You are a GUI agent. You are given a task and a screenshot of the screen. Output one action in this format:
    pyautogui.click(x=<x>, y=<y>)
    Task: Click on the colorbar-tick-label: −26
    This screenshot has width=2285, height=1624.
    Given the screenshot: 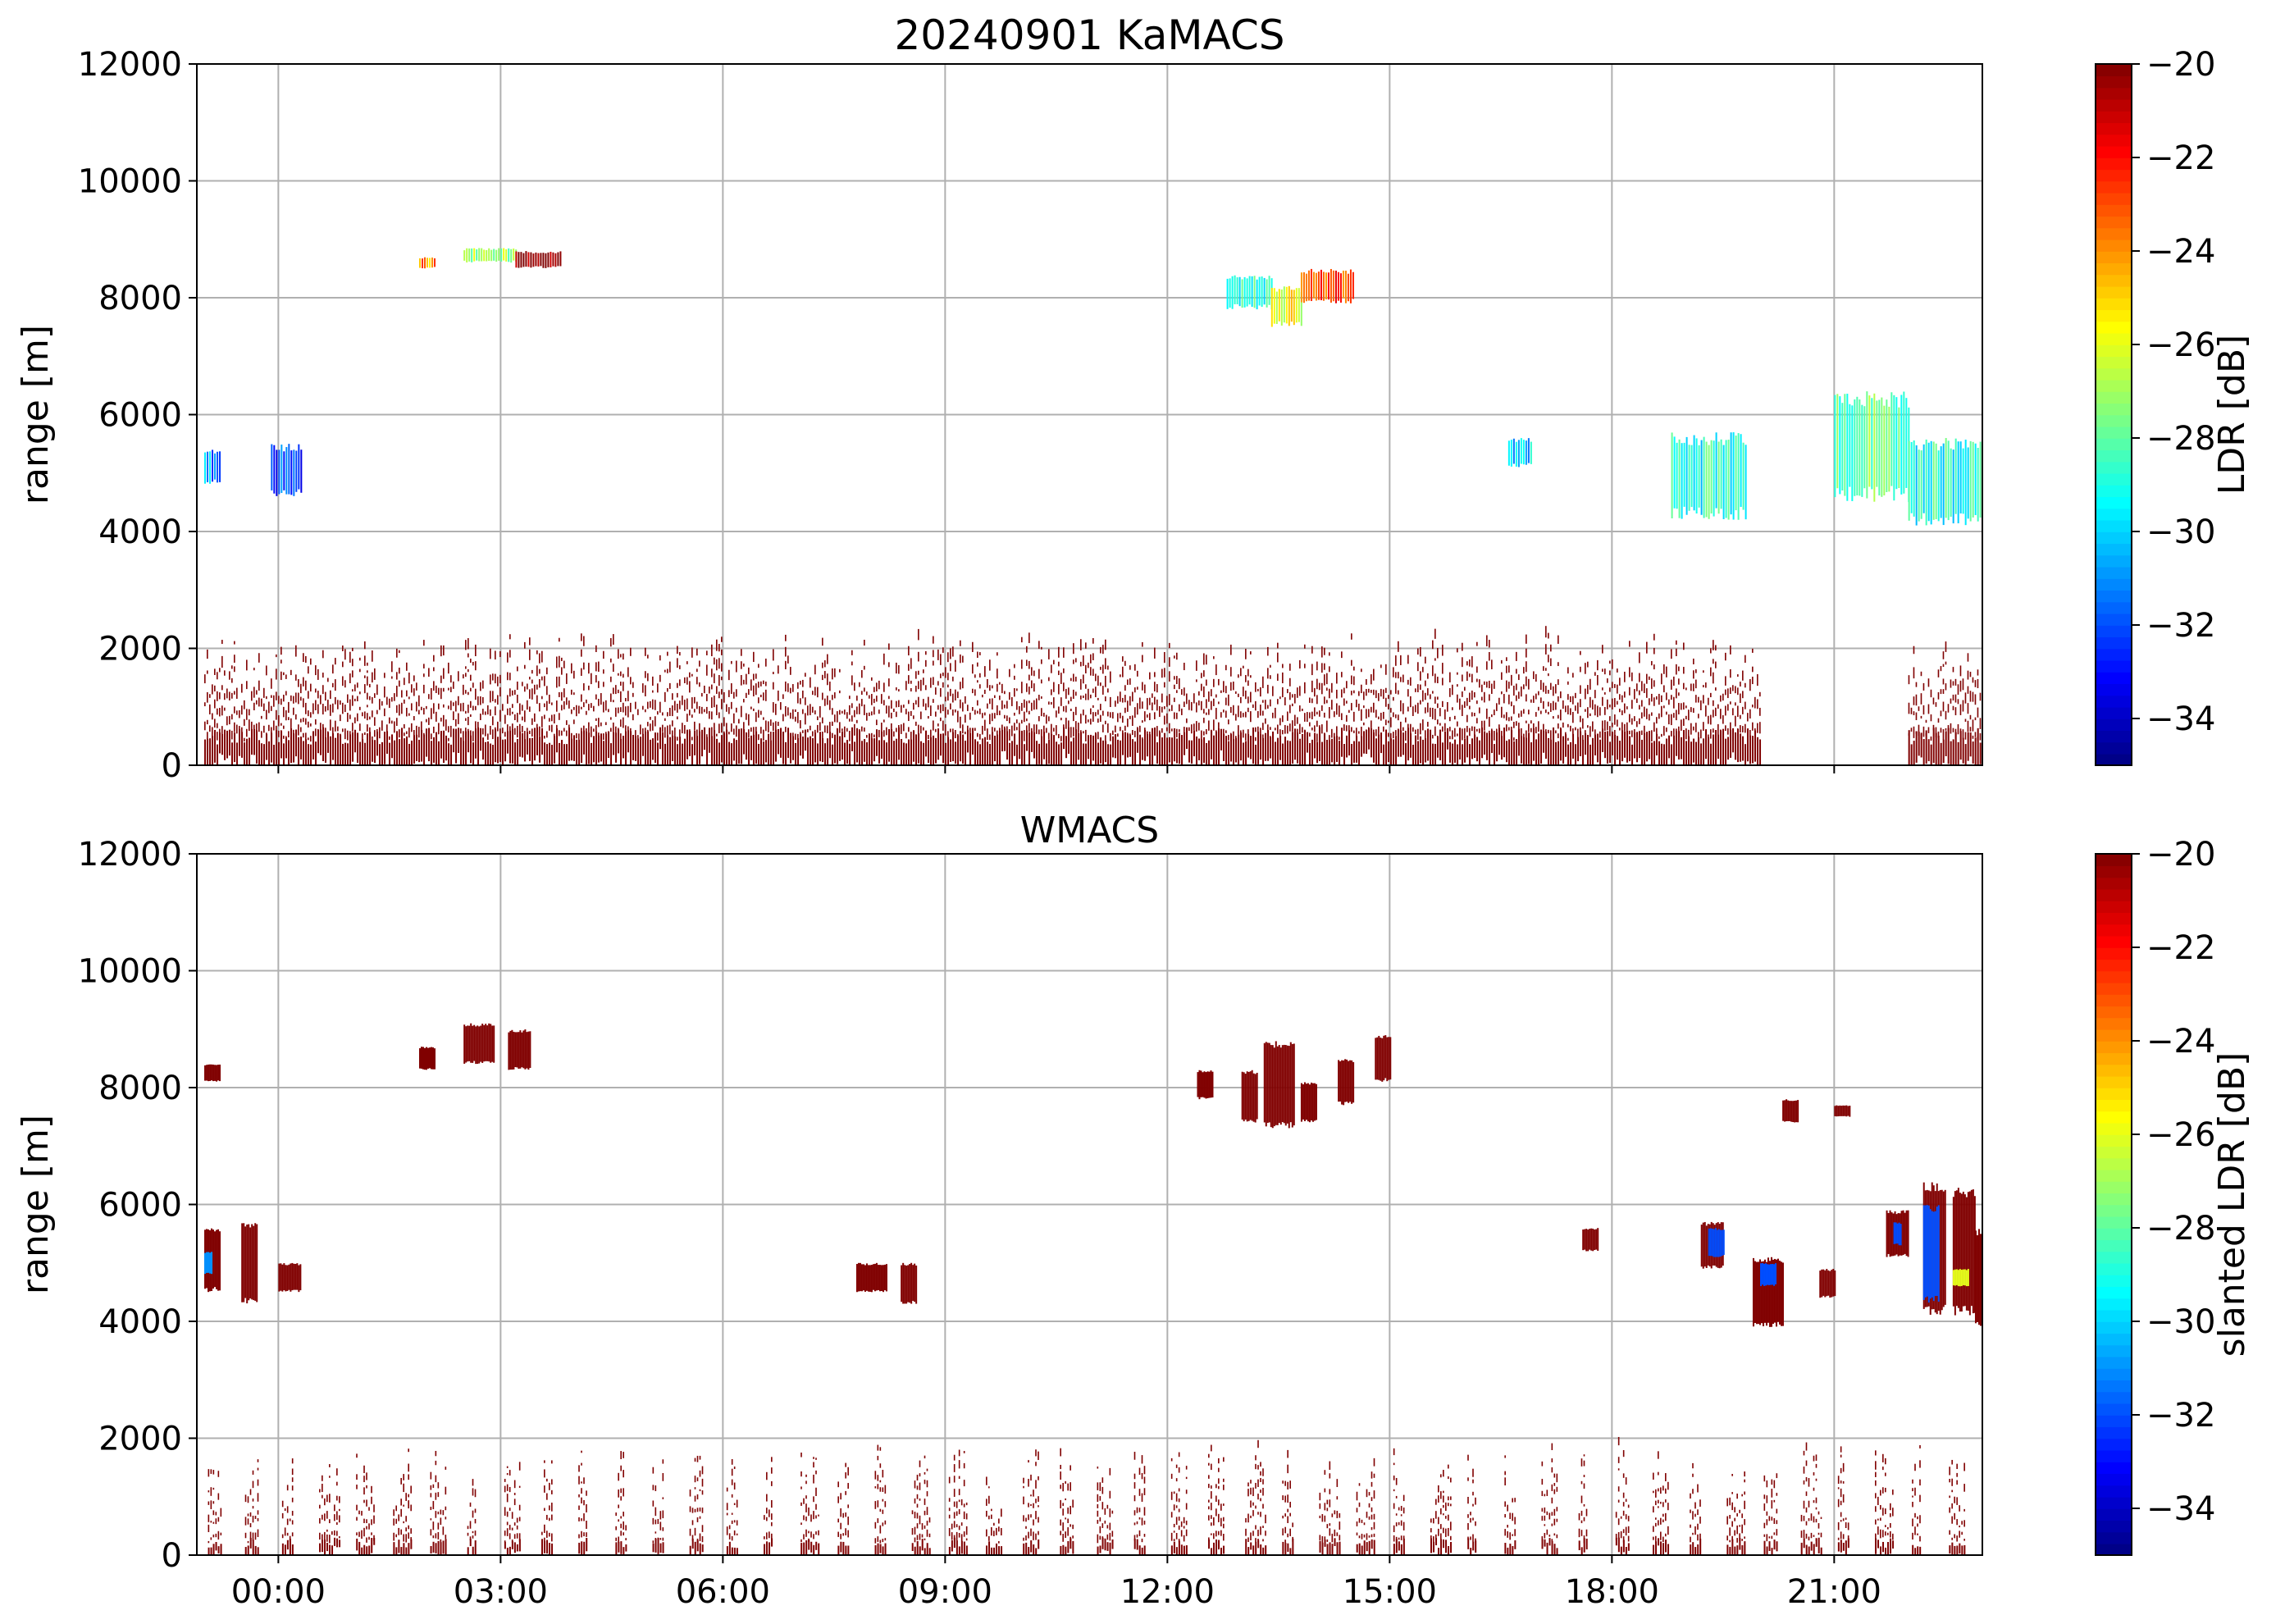 What is the action you would take?
    pyautogui.click(x=2181, y=345)
    